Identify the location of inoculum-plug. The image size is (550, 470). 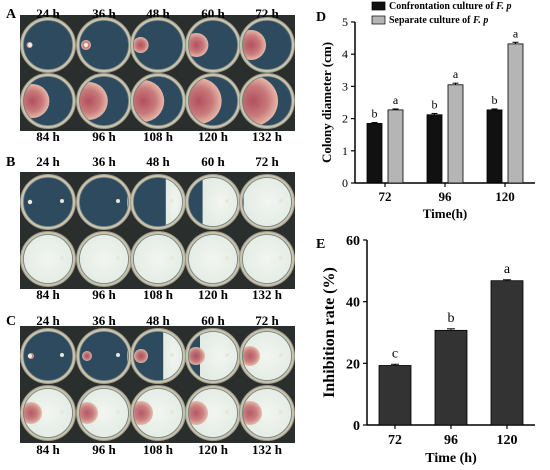
(30, 356).